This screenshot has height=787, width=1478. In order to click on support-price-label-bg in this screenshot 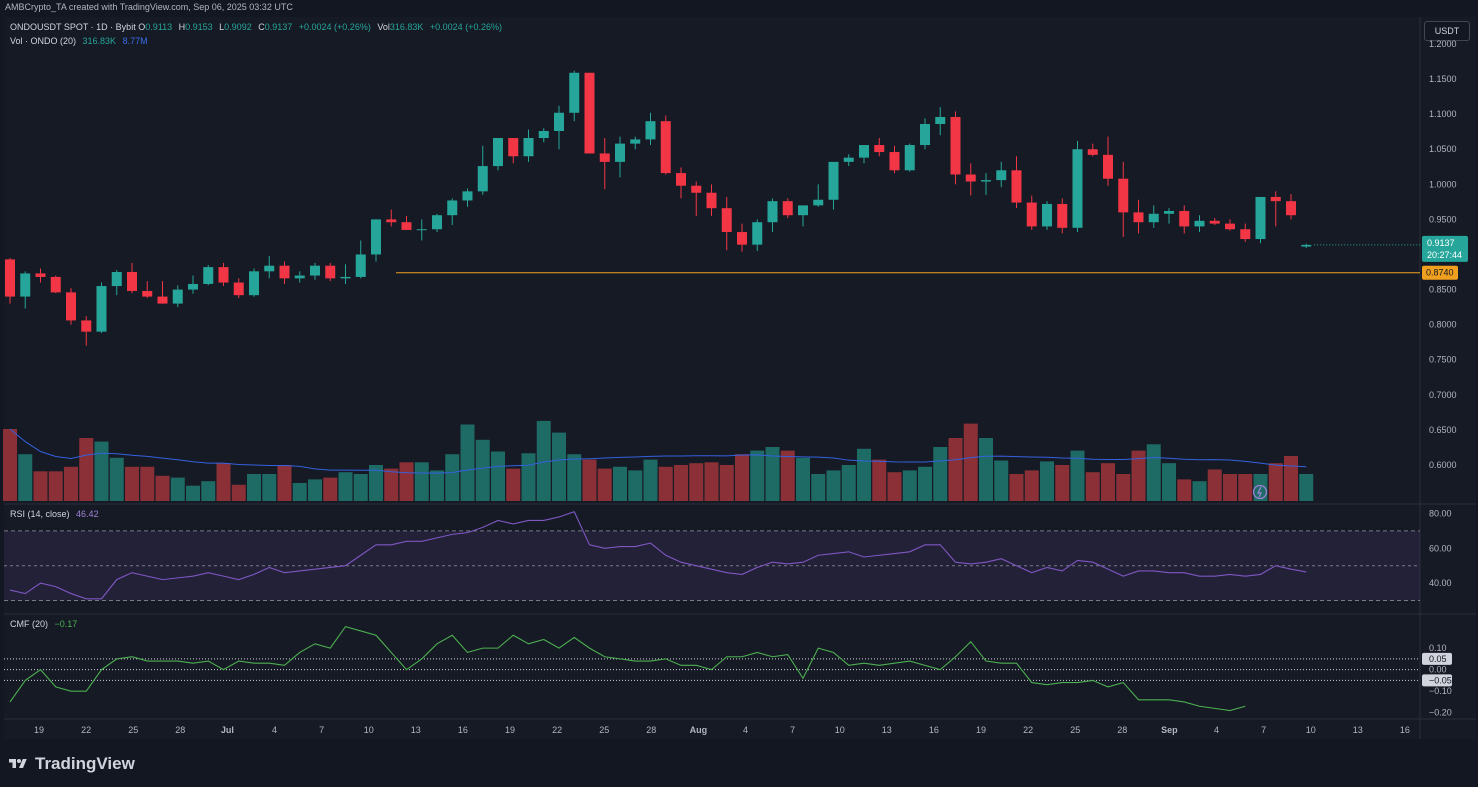, I will do `click(1440, 272)`.